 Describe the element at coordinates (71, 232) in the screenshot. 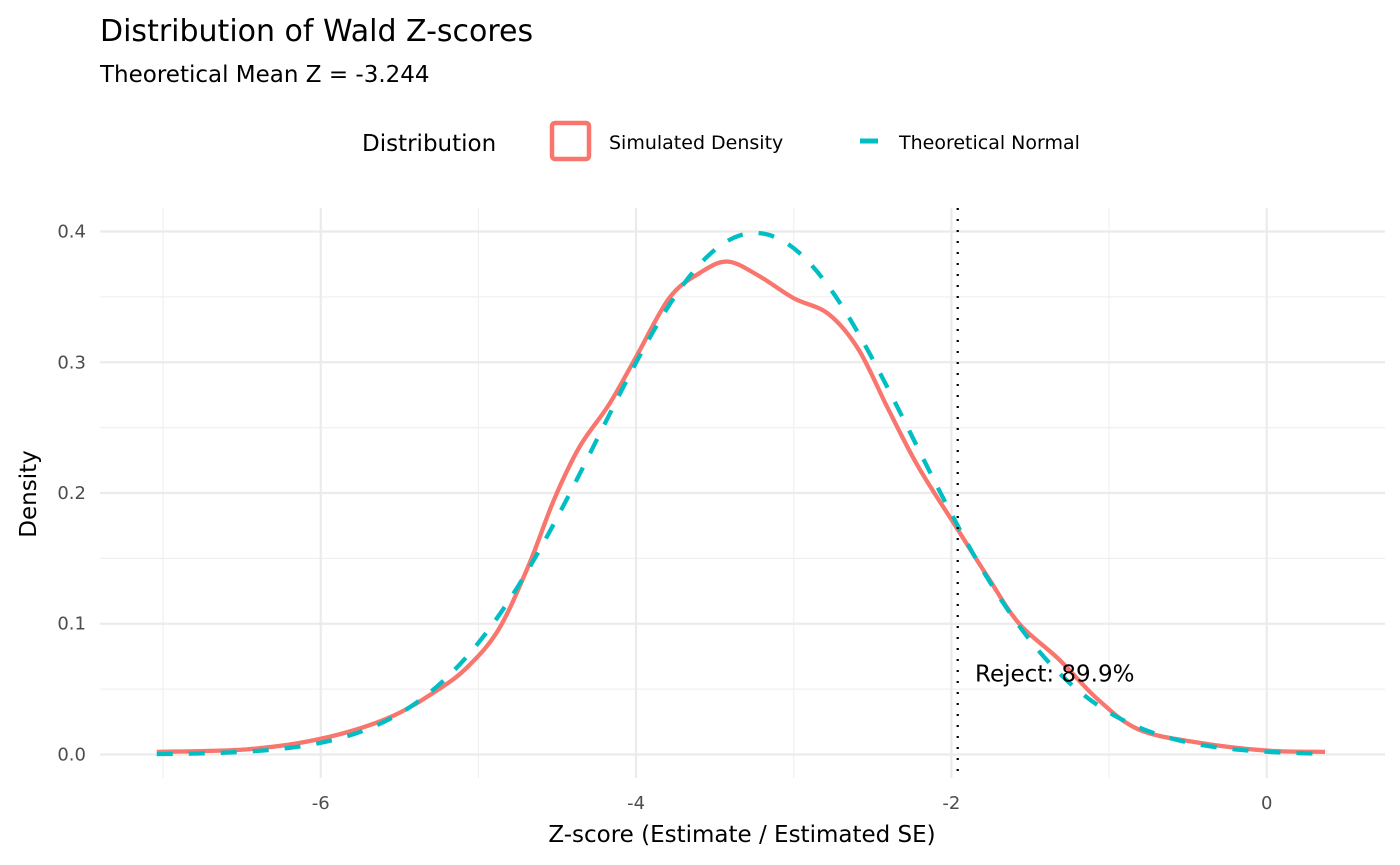

I see `y-tick-label: 0.4` at that location.